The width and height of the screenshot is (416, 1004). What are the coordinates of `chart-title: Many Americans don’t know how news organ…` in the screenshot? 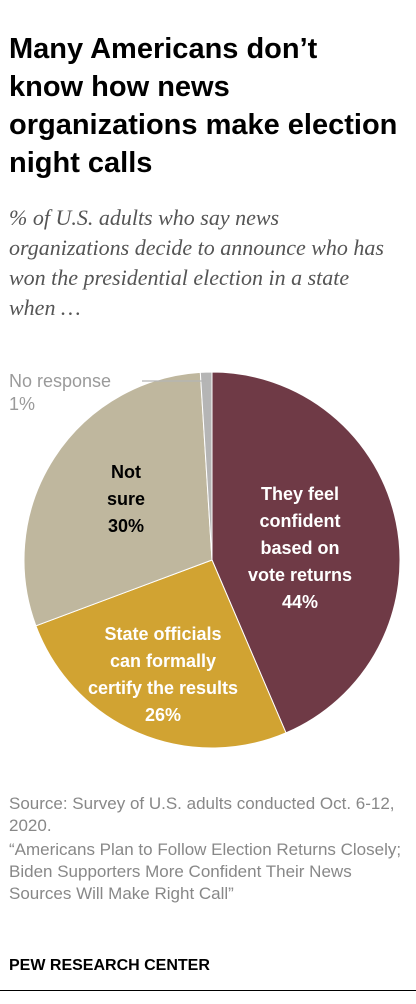 It's located at (203, 106).